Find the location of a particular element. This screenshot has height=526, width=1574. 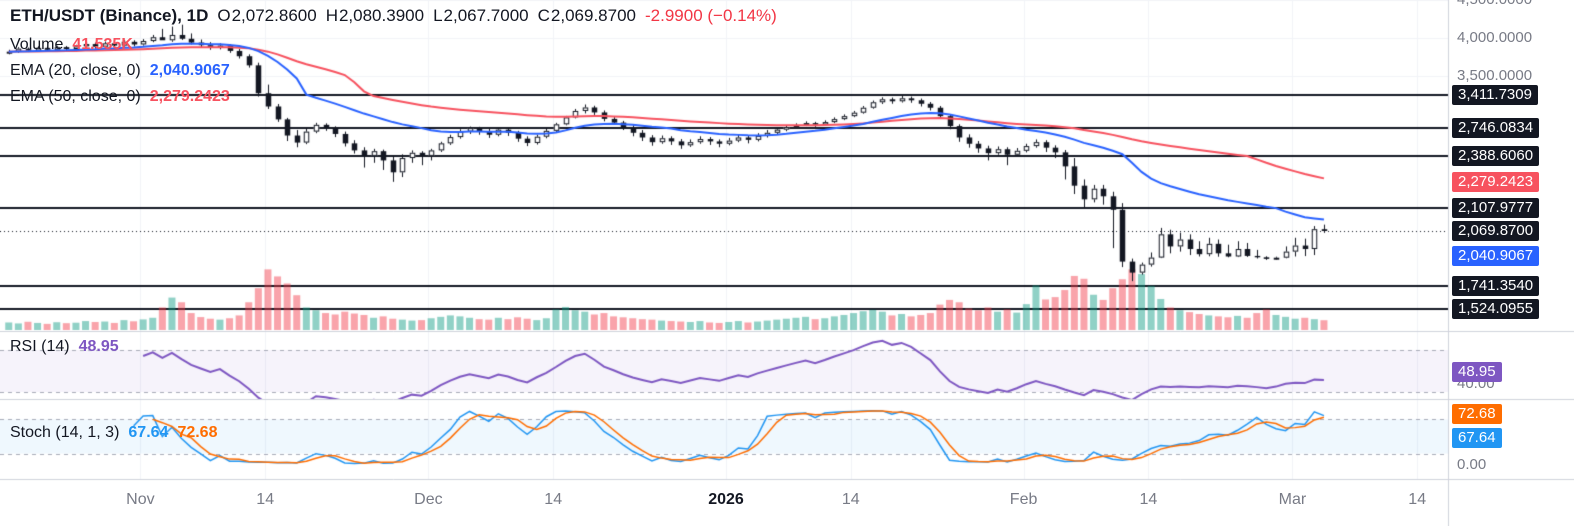

ema50-label: EMA (50, close, 0) is located at coordinates (75, 96).